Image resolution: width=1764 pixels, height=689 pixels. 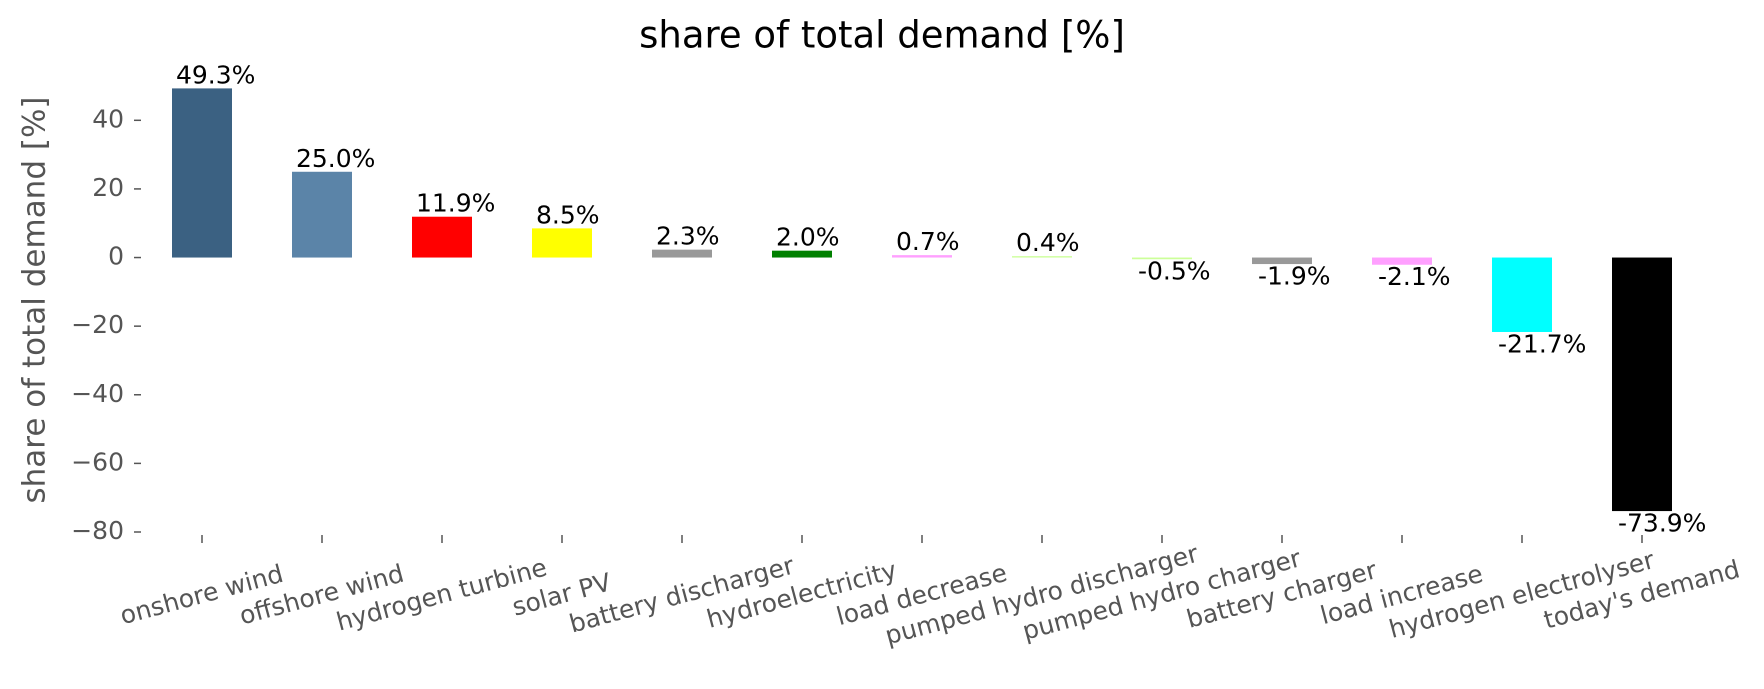 I want to click on y-axis-label: share of total demand [%], so click(x=35, y=299).